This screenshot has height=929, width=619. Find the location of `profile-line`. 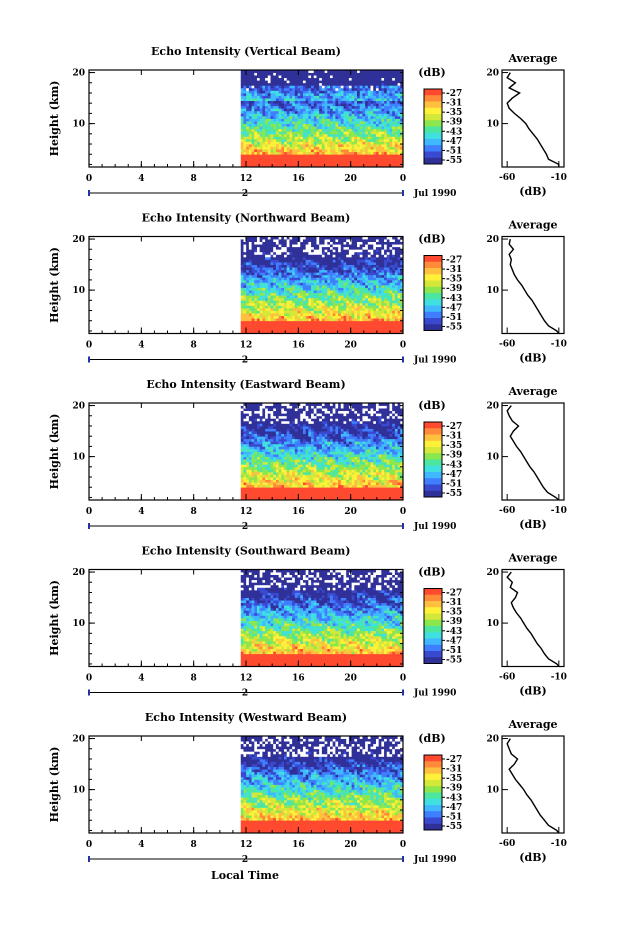

profile-line is located at coordinates (533, 119).